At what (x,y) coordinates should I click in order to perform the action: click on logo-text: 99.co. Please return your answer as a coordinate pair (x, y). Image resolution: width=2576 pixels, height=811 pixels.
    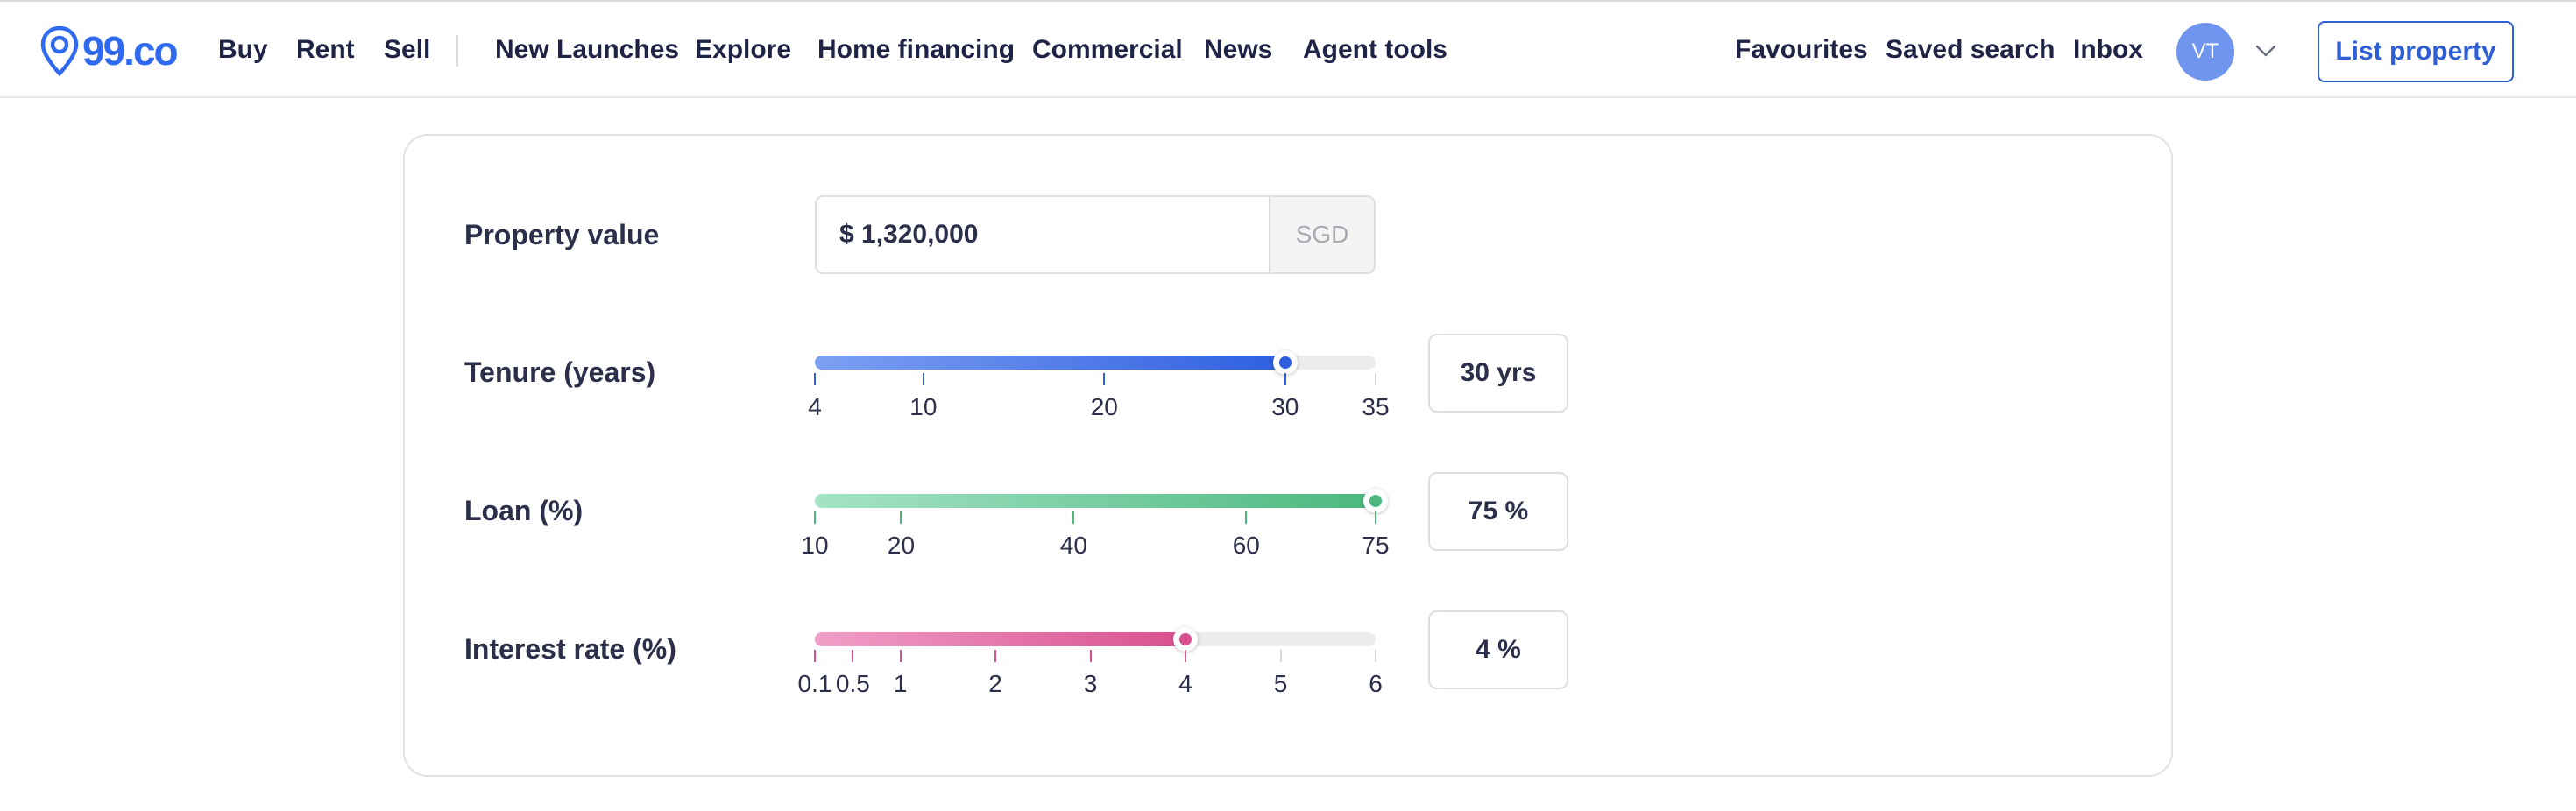
    Looking at the image, I should click on (130, 51).